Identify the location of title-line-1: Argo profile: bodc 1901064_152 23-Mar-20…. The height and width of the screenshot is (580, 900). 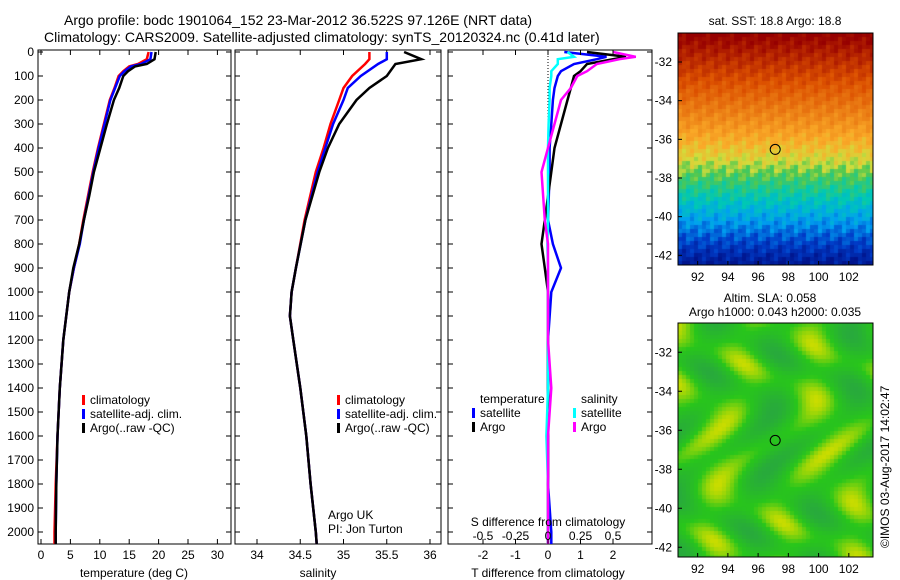
(298, 20).